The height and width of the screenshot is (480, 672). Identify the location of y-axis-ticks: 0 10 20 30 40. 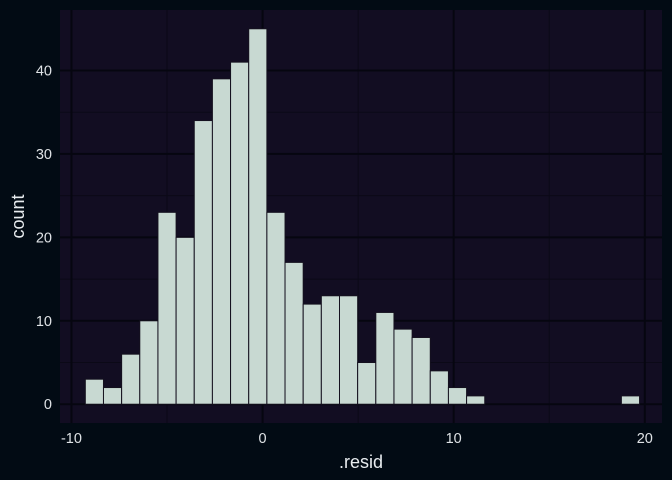
(44, 238).